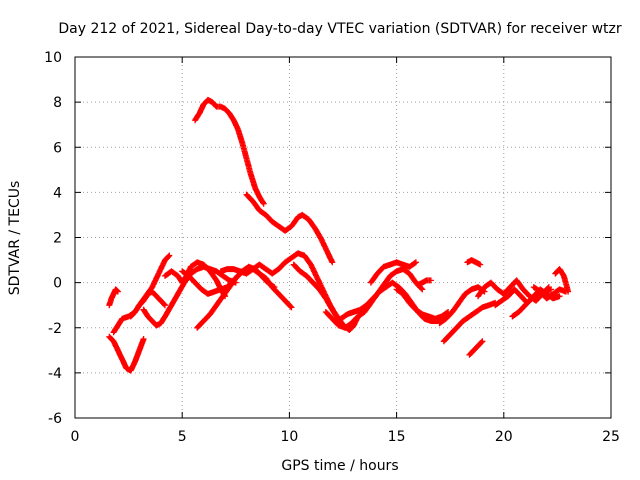 This screenshot has width=640, height=480. Describe the element at coordinates (57, 193) in the screenshot. I see `y-tick-label: 4` at that location.